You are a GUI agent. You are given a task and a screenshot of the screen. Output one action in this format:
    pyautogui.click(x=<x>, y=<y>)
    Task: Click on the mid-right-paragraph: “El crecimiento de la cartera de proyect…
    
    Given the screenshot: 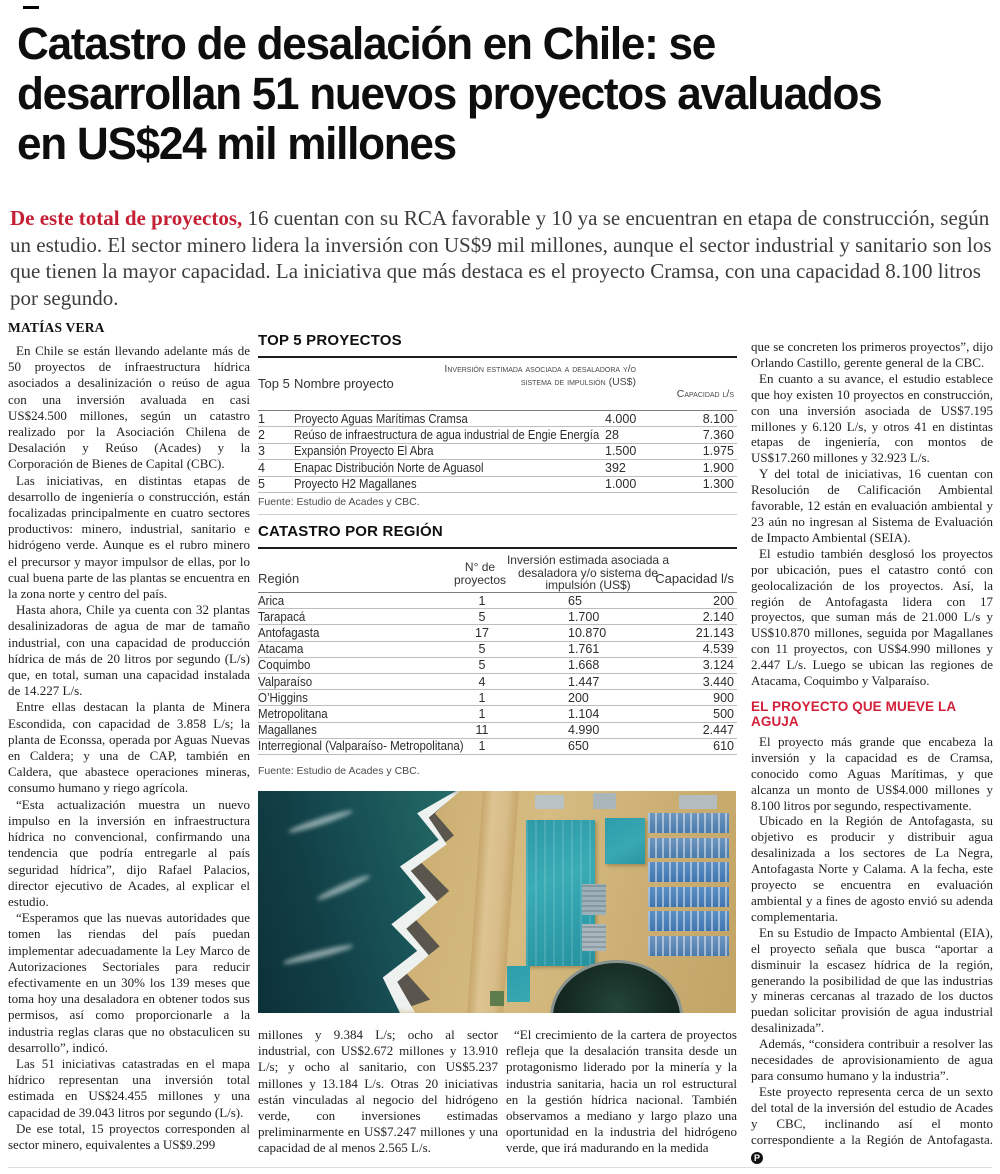 What is the action you would take?
    pyautogui.click(x=621, y=1091)
    